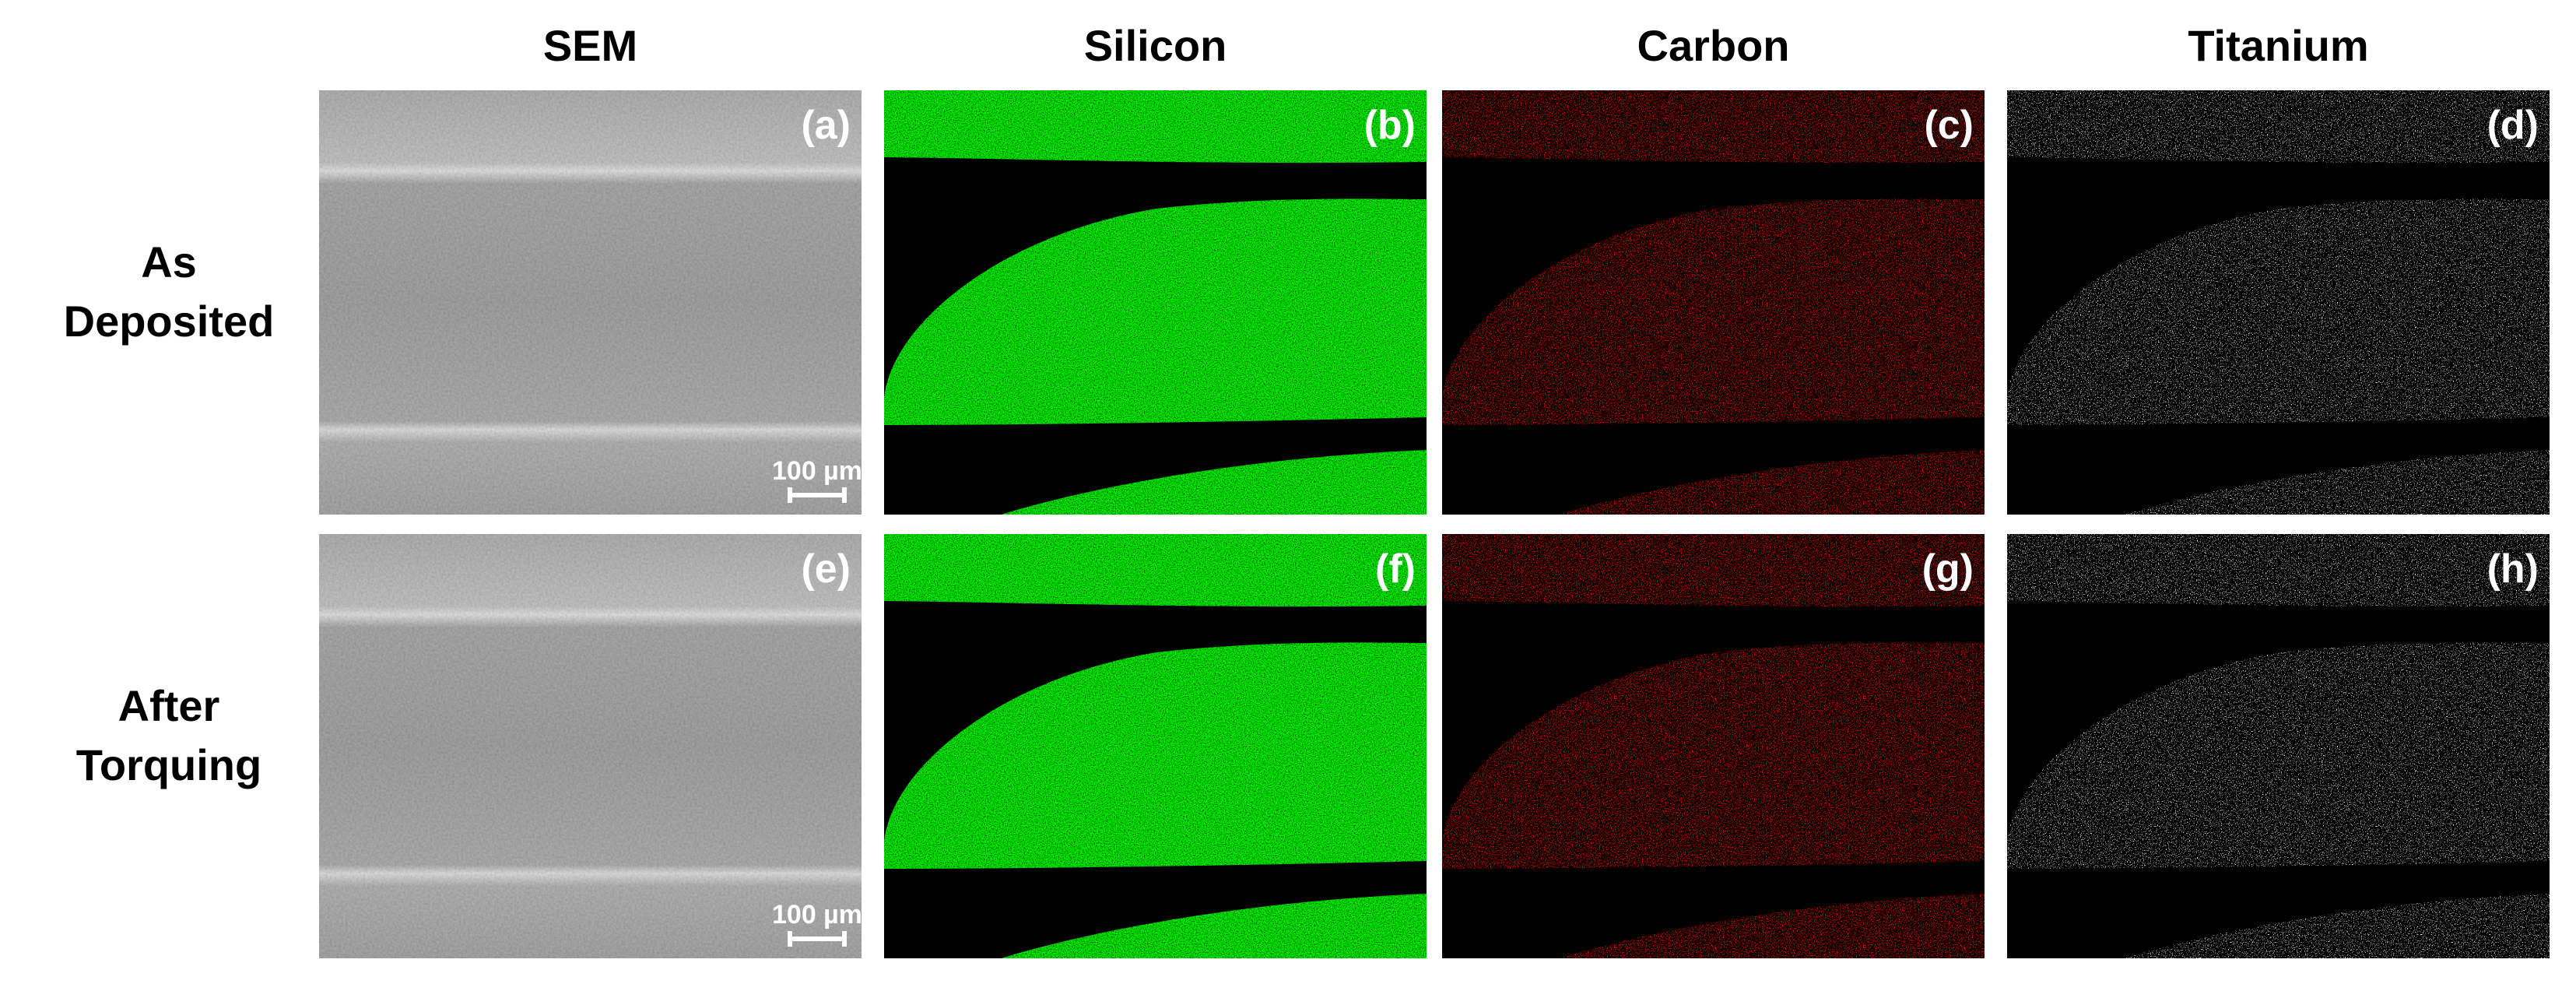 This screenshot has width=2576, height=984. I want to click on panel-label: (a), so click(826, 126).